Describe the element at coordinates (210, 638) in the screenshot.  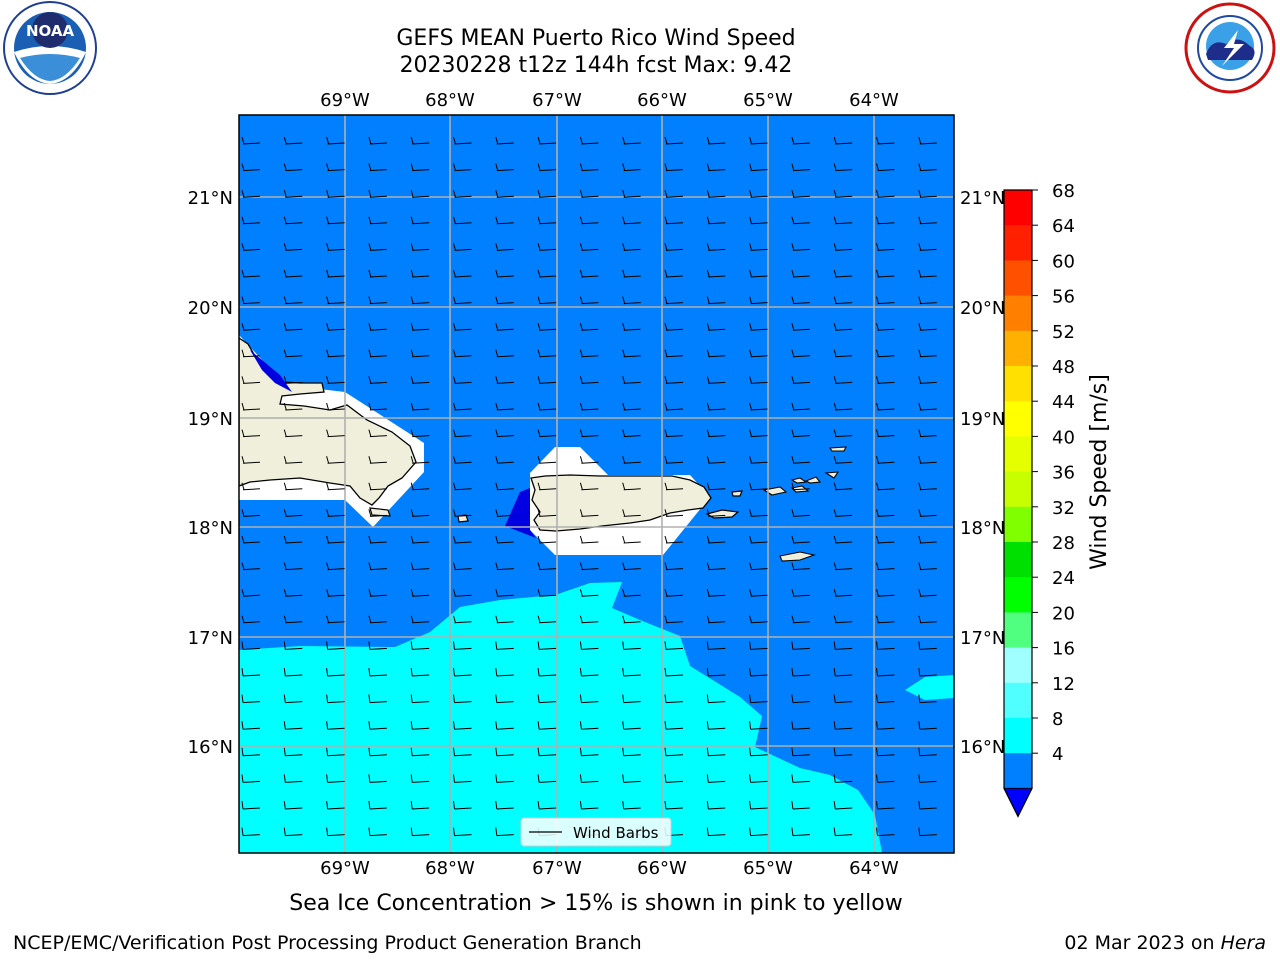
I see `lat-label: 17°N` at that location.